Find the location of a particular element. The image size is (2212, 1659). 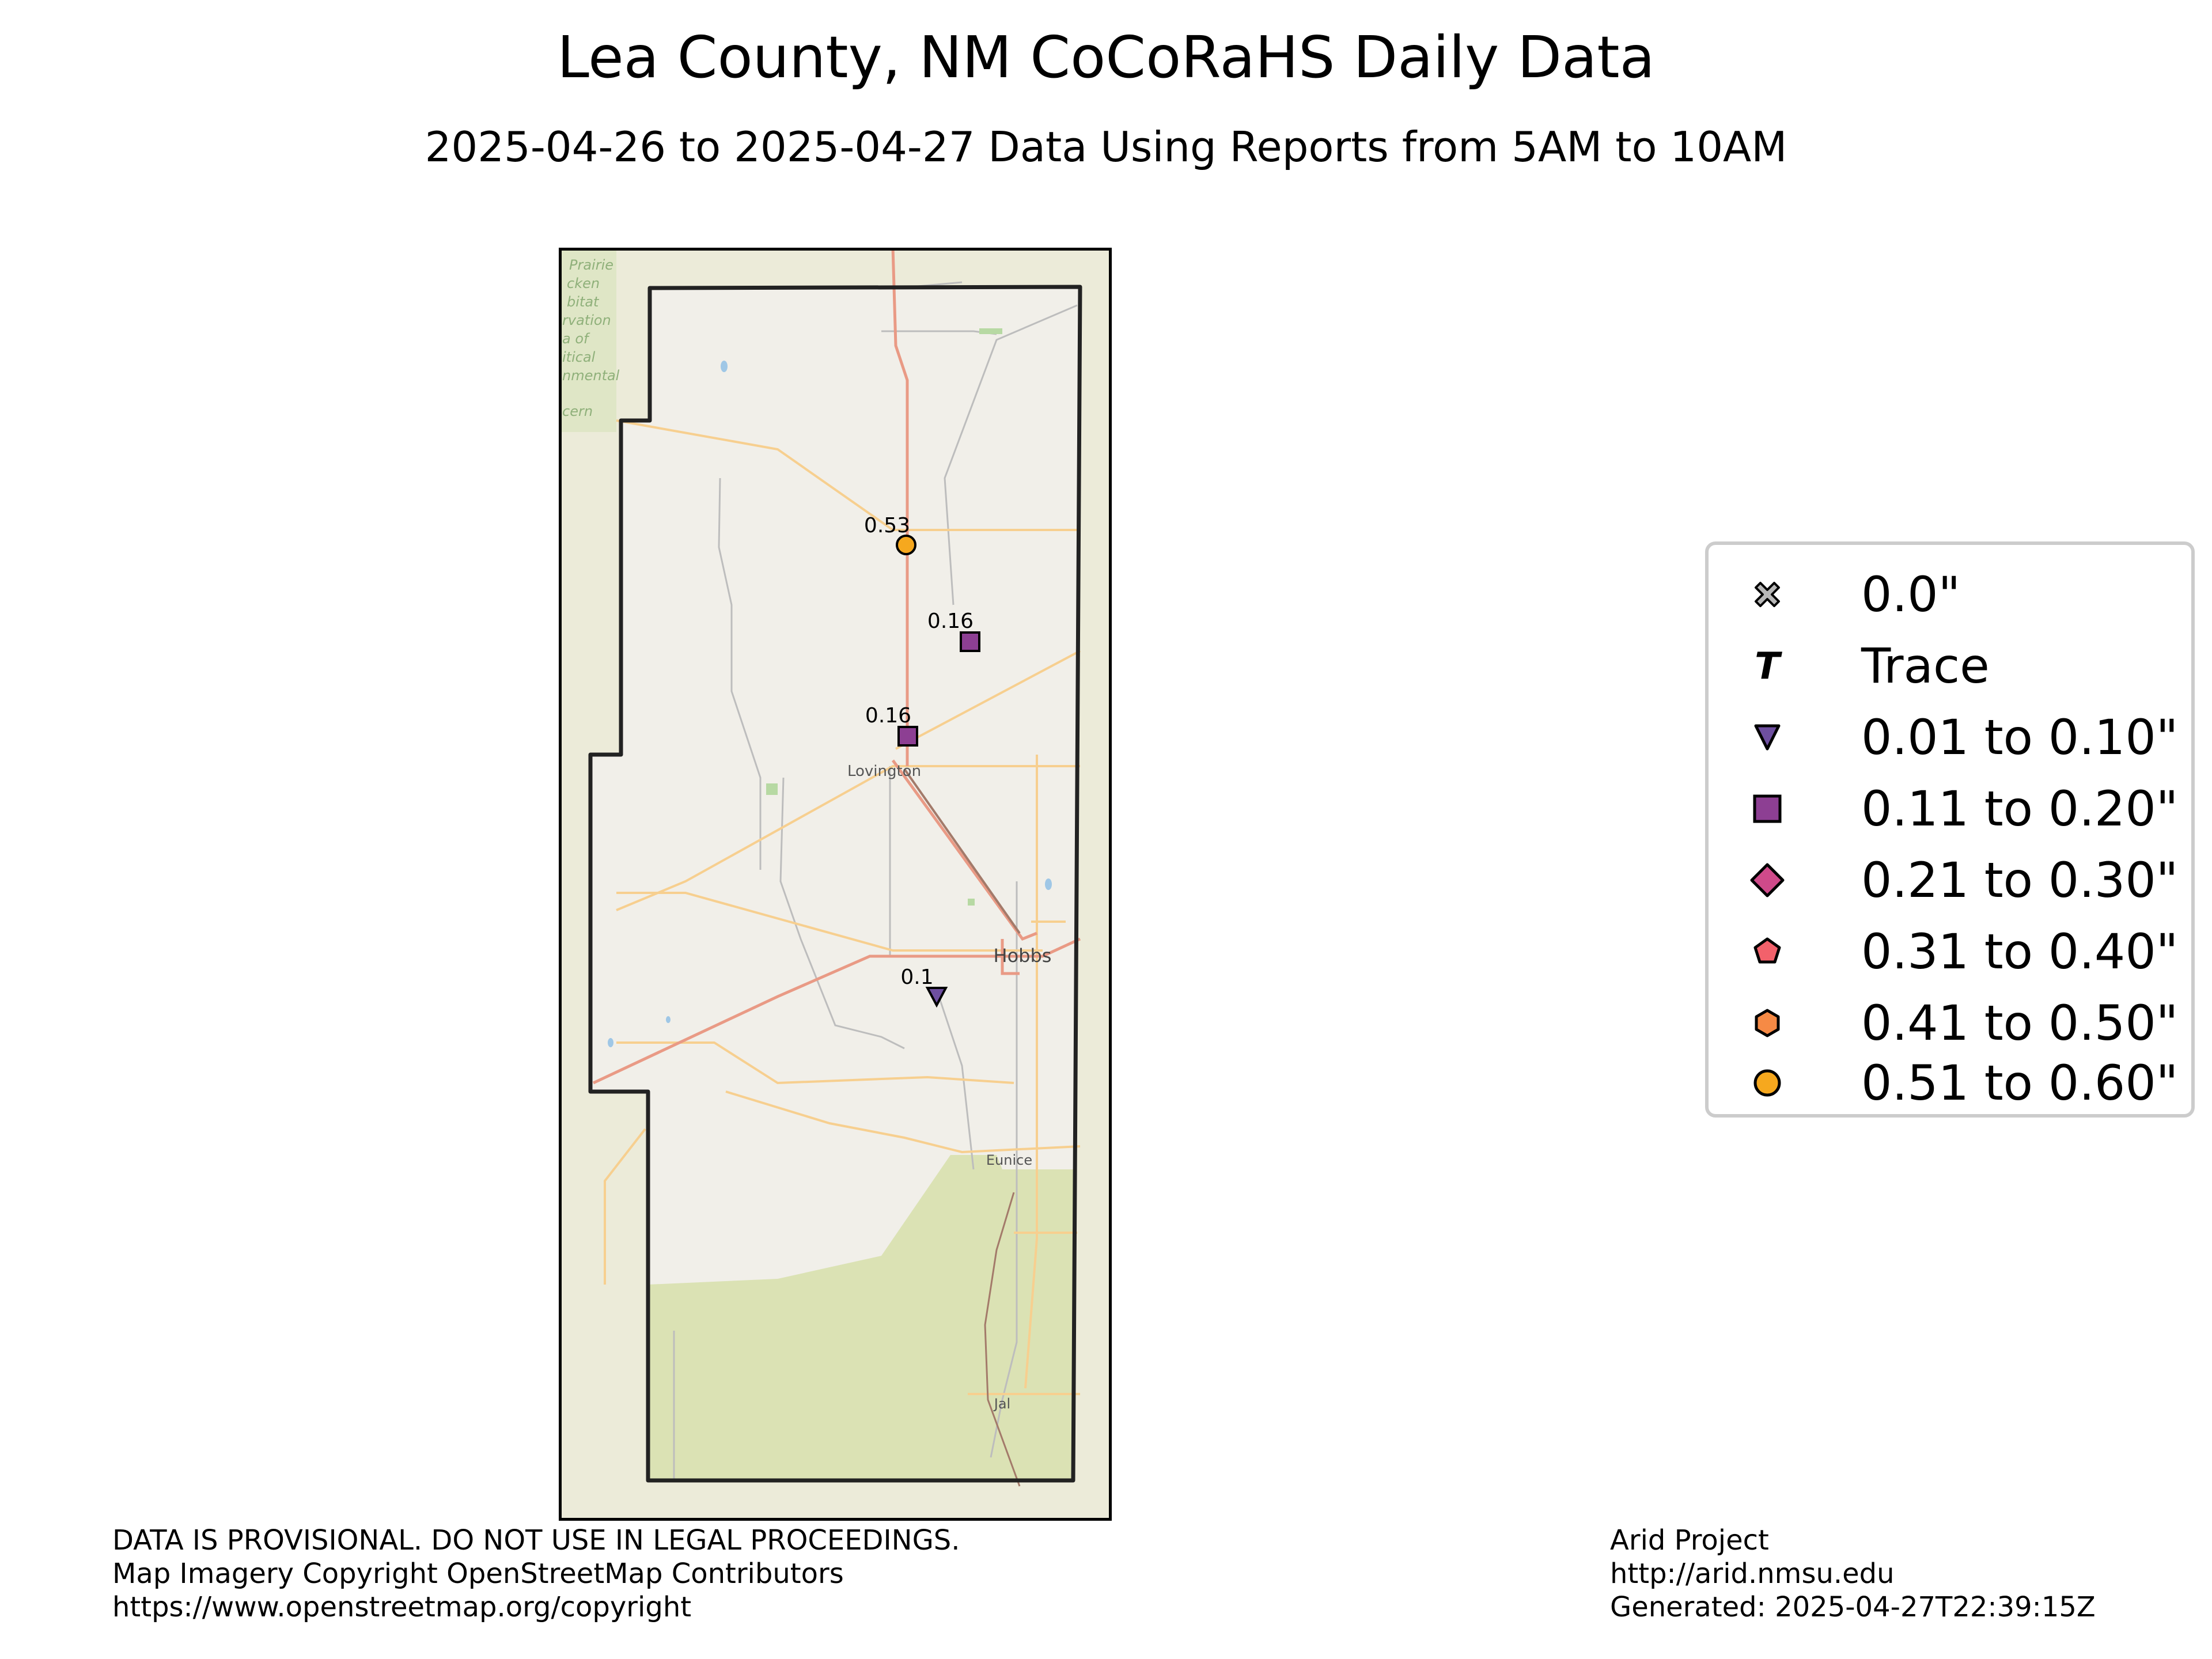

circle-icon is located at coordinates (1767, 1083).